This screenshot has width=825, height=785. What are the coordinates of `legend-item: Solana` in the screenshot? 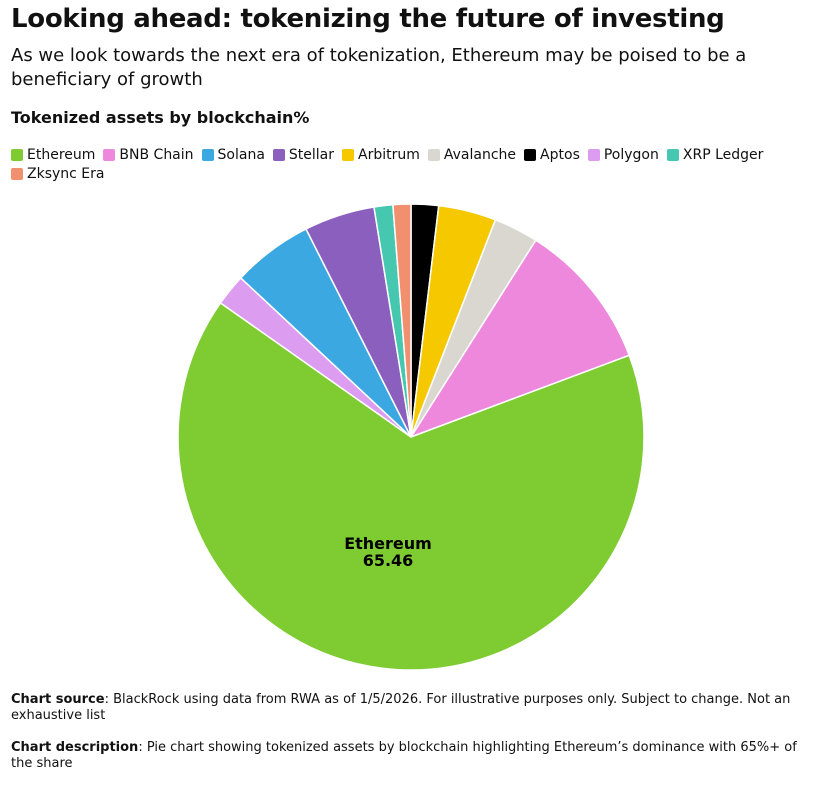 It's located at (233, 155).